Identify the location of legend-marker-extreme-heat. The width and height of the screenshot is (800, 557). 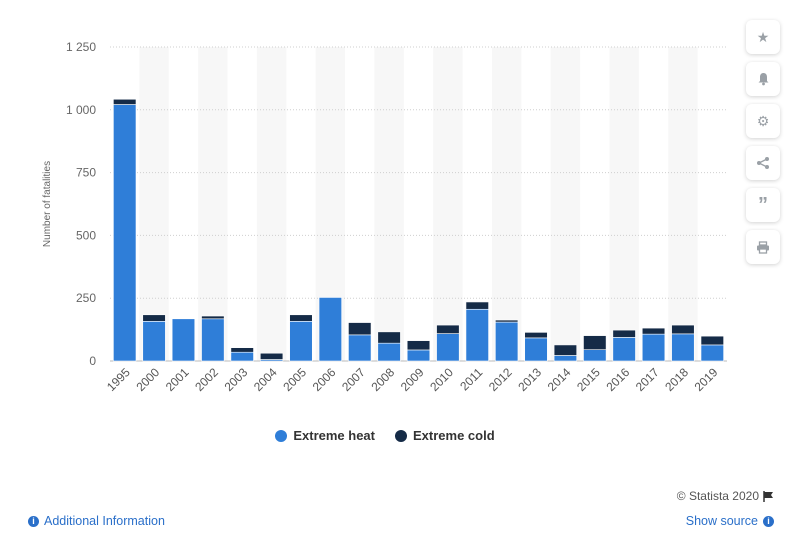
(281, 435).